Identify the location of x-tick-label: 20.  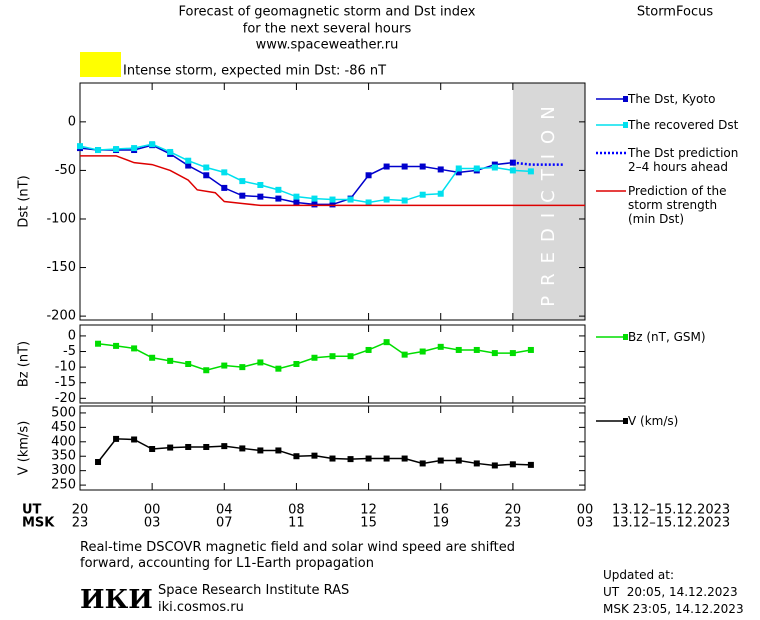
(513, 510).